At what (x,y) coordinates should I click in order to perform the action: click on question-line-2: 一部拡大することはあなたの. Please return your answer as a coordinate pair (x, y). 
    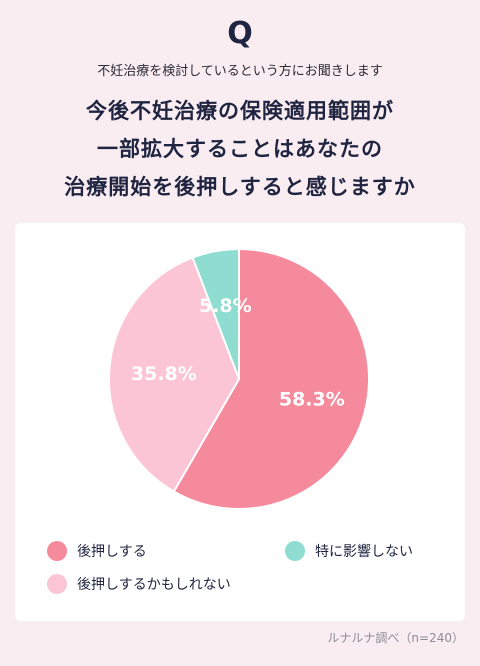
    Looking at the image, I should click on (240, 149).